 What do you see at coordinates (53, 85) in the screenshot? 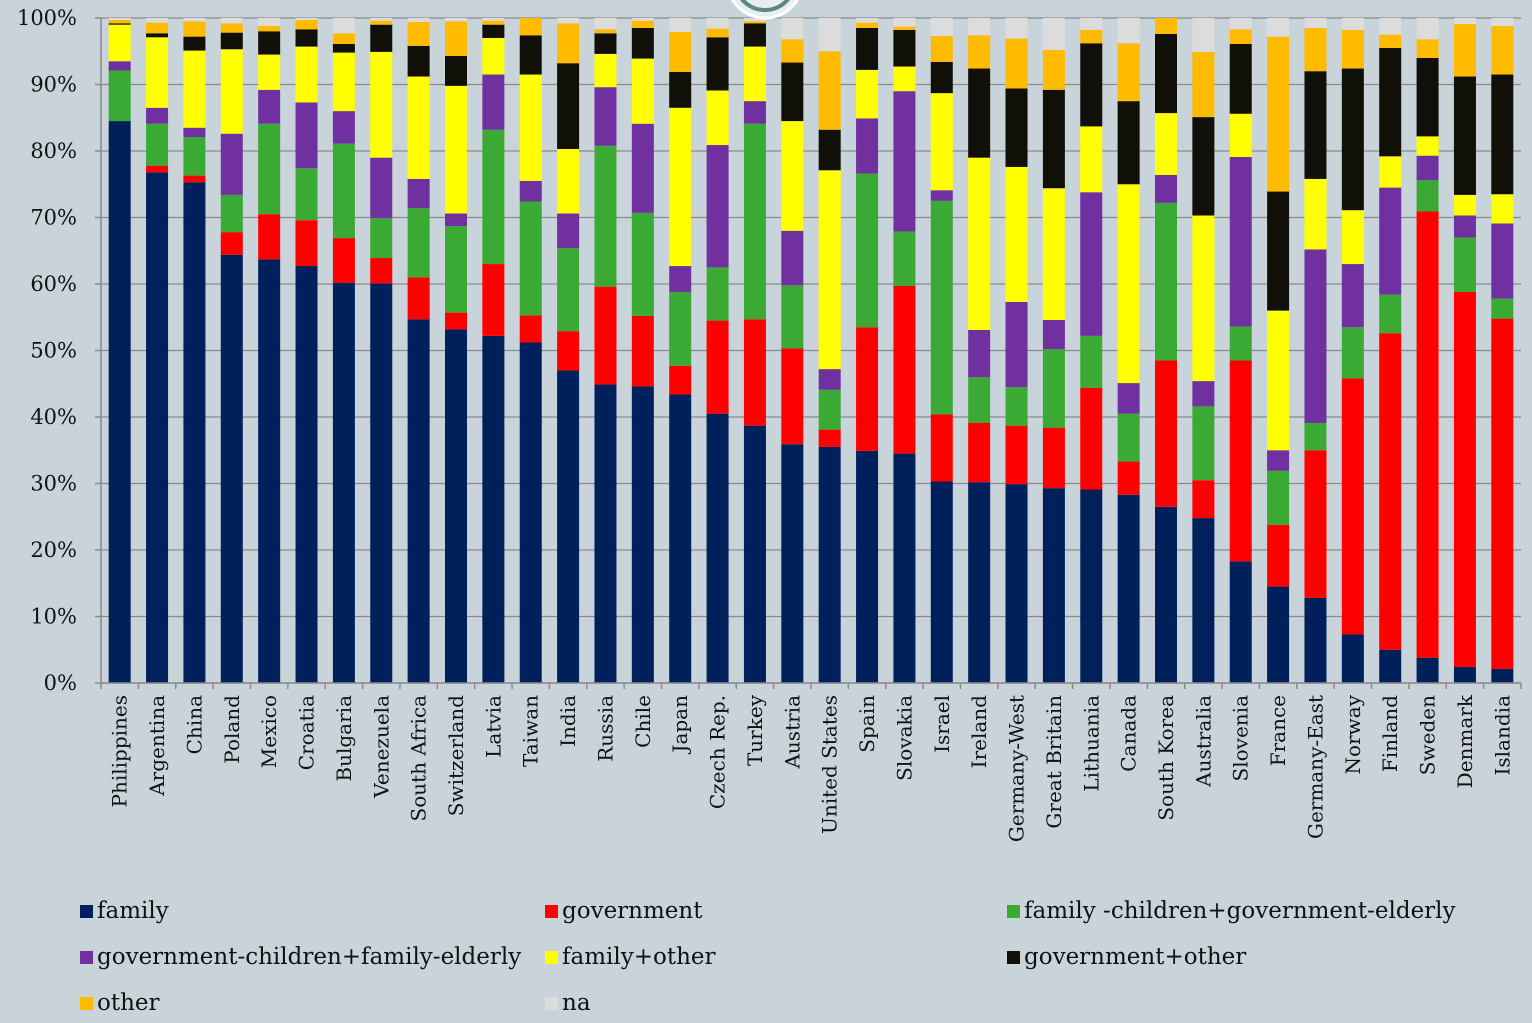
I see `y-tick-label: 90%` at bounding box center [53, 85].